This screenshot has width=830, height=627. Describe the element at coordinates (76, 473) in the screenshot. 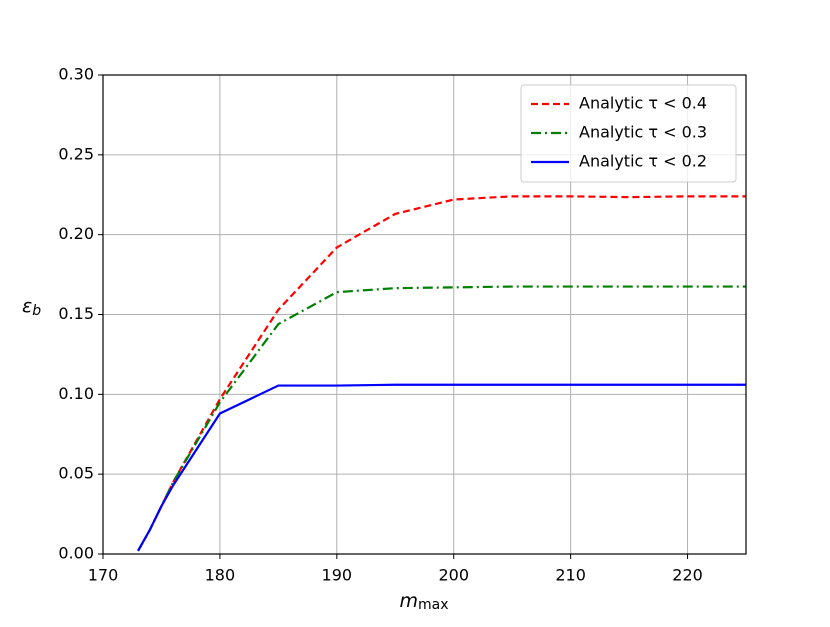

I see `y-tick-label: 0.05` at that location.